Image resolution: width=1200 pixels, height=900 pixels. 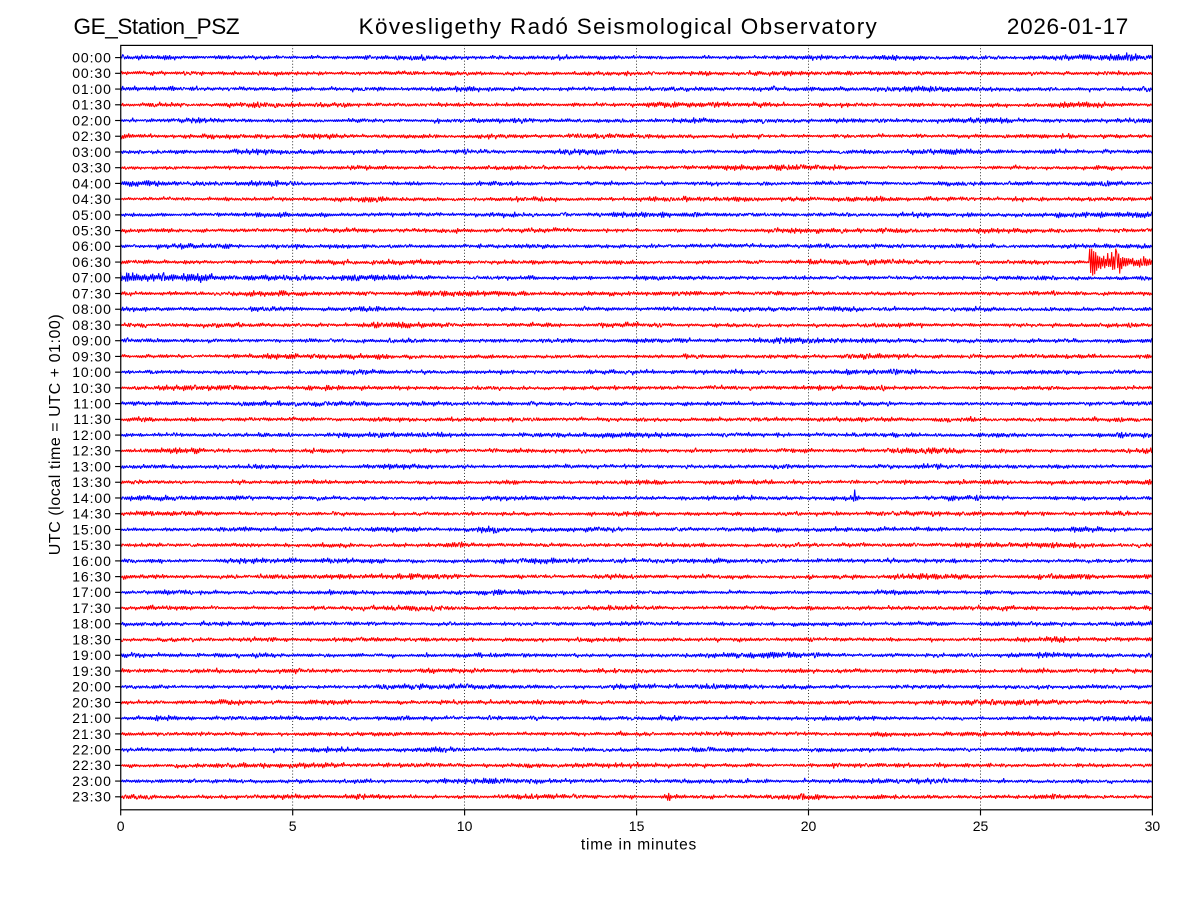 I want to click on svg-text: 00:00, so click(x=92, y=58).